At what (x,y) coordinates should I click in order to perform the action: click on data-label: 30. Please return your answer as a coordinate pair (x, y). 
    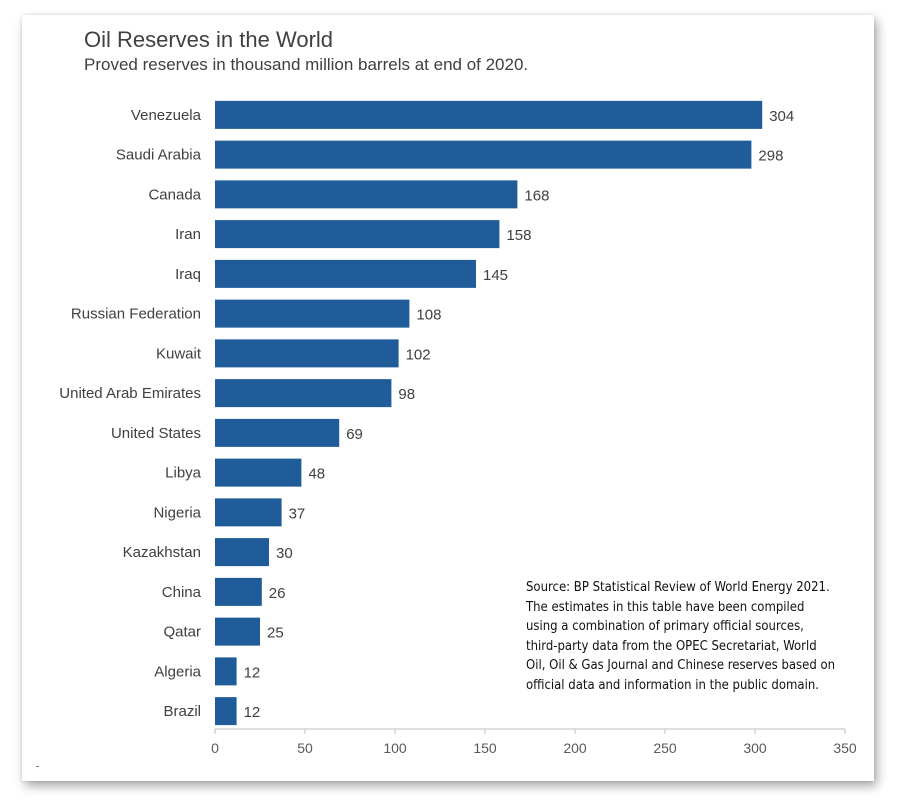
    Looking at the image, I should click on (284, 553).